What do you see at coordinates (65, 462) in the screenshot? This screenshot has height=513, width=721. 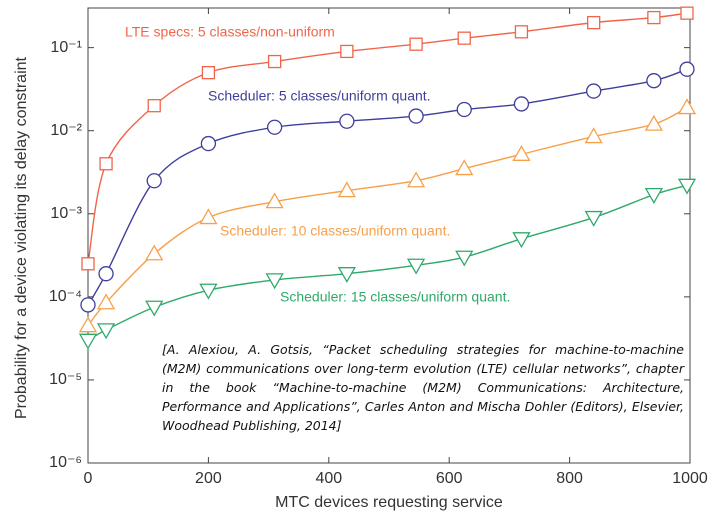 I see `y-tick-label: 10⁻⁶` at bounding box center [65, 462].